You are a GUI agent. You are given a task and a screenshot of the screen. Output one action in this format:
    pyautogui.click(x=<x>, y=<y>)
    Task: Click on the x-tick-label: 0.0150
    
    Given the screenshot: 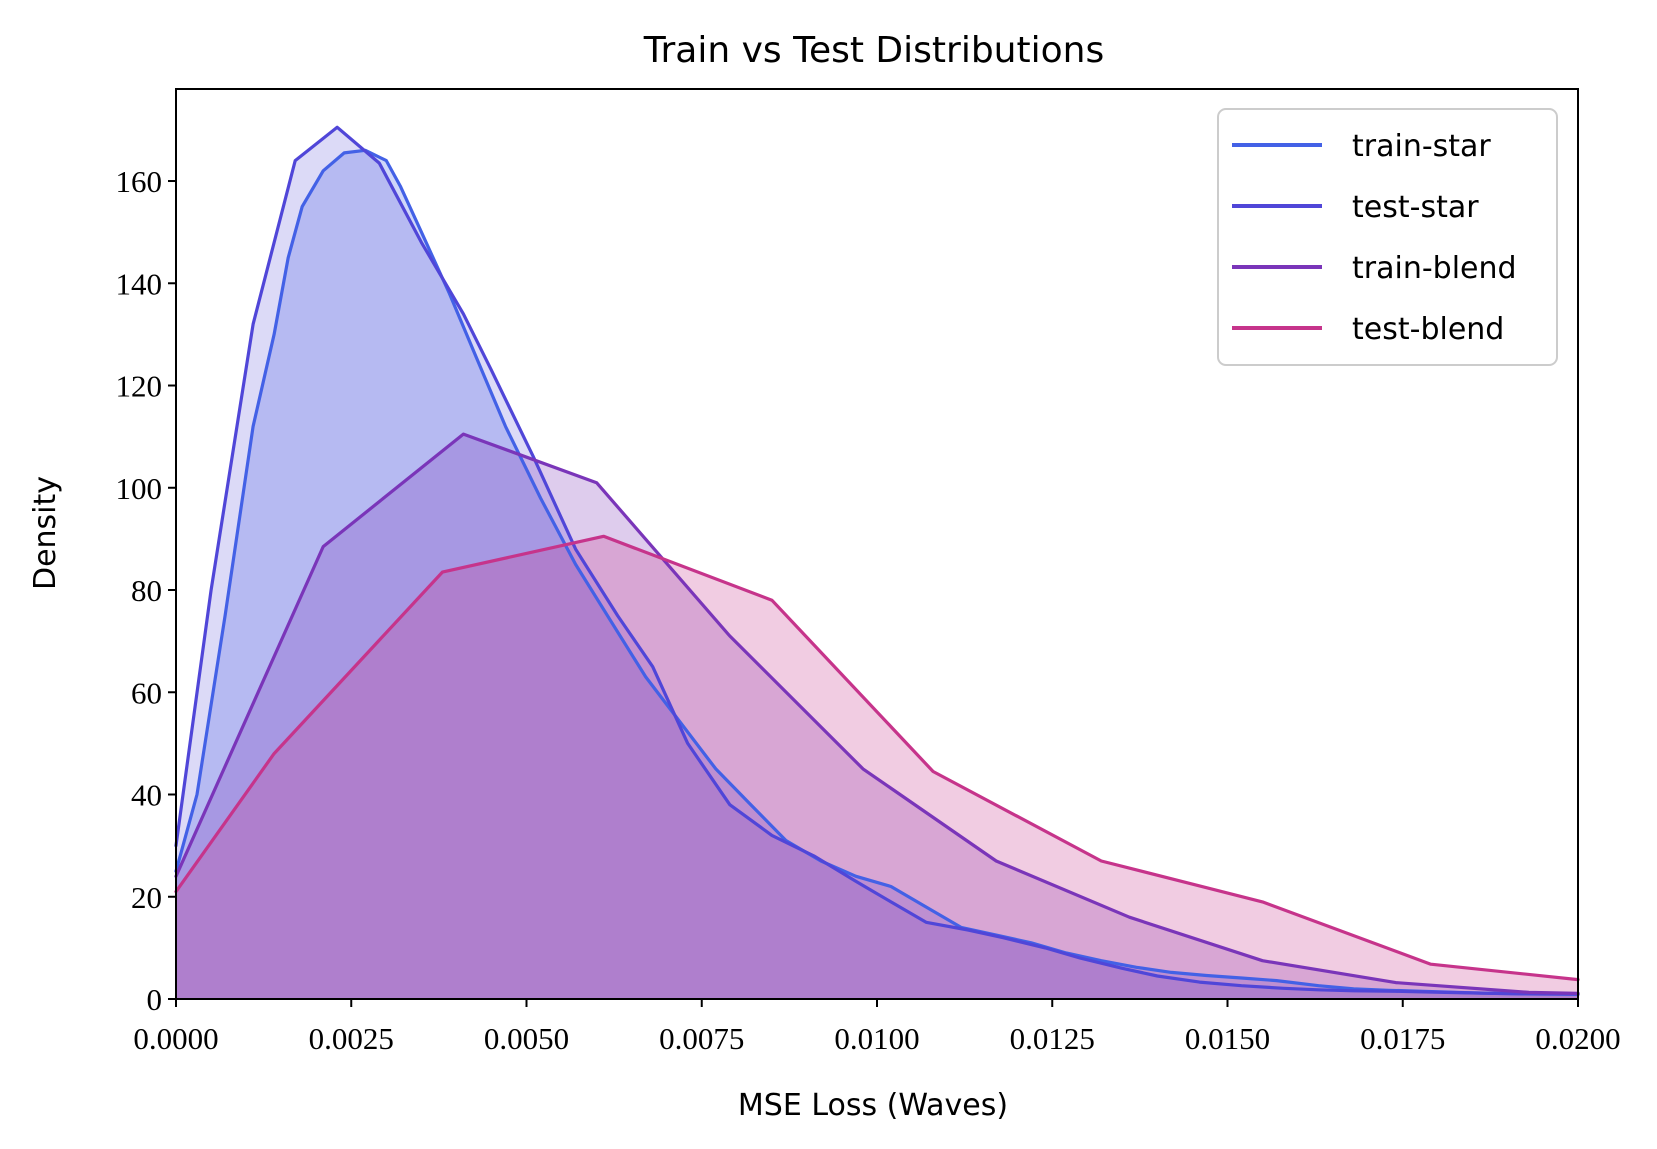 What is the action you would take?
    pyautogui.click(x=1227, y=1038)
    